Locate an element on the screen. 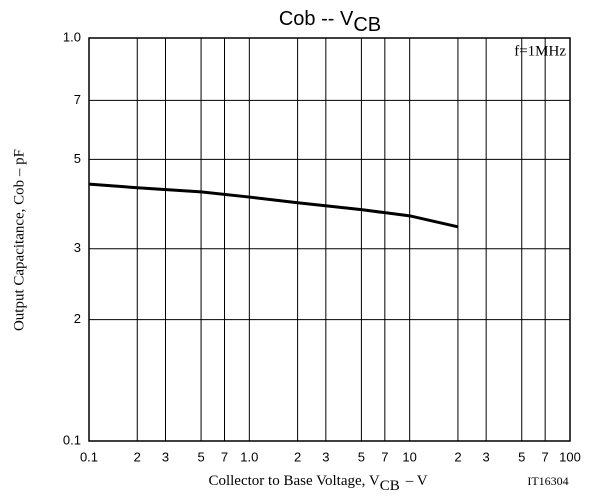 The image size is (600, 499). figure-code: IT16304 is located at coordinates (547, 481).